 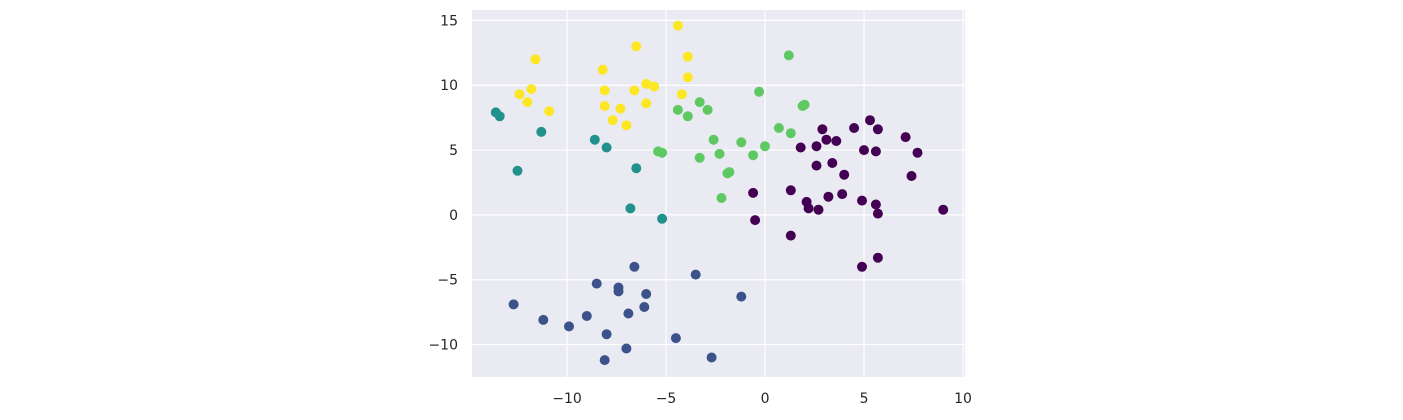 What do you see at coordinates (666, 399) in the screenshot?
I see `x-tick-label: −5` at bounding box center [666, 399].